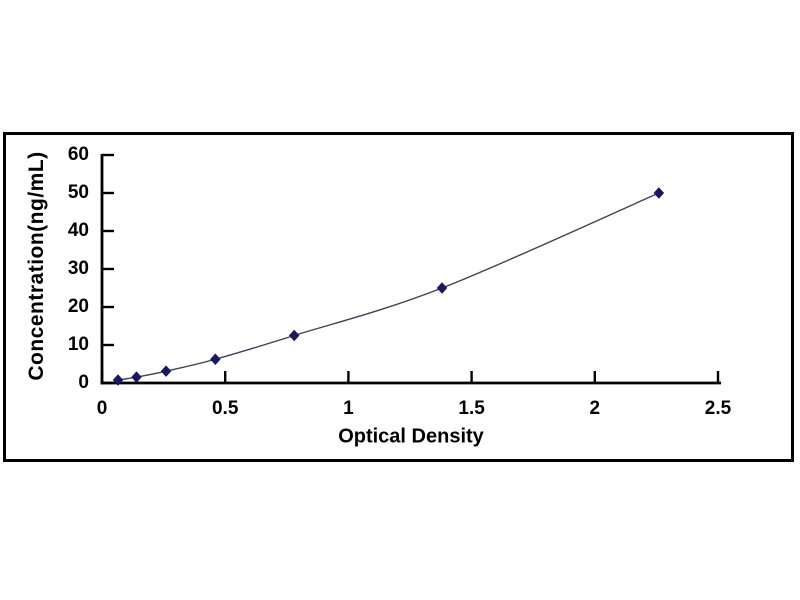 The height and width of the screenshot is (600, 800). Describe the element at coordinates (78, 230) in the screenshot. I see `y-tick-label: 40` at that location.